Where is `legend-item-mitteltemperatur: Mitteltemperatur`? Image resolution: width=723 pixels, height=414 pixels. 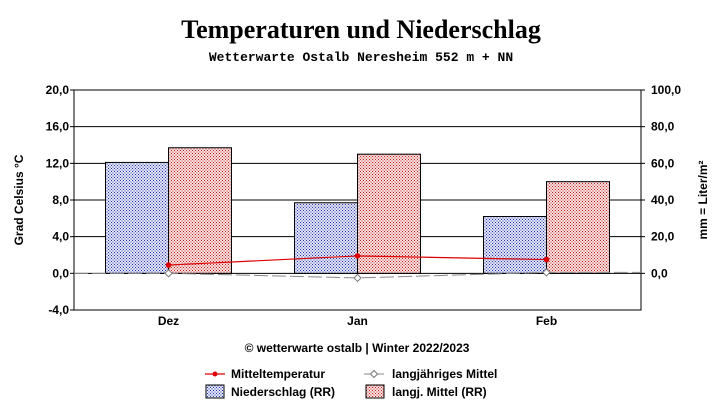
legend-item-mitteltemperatur: Mitteltemperatur is located at coordinates (265, 374).